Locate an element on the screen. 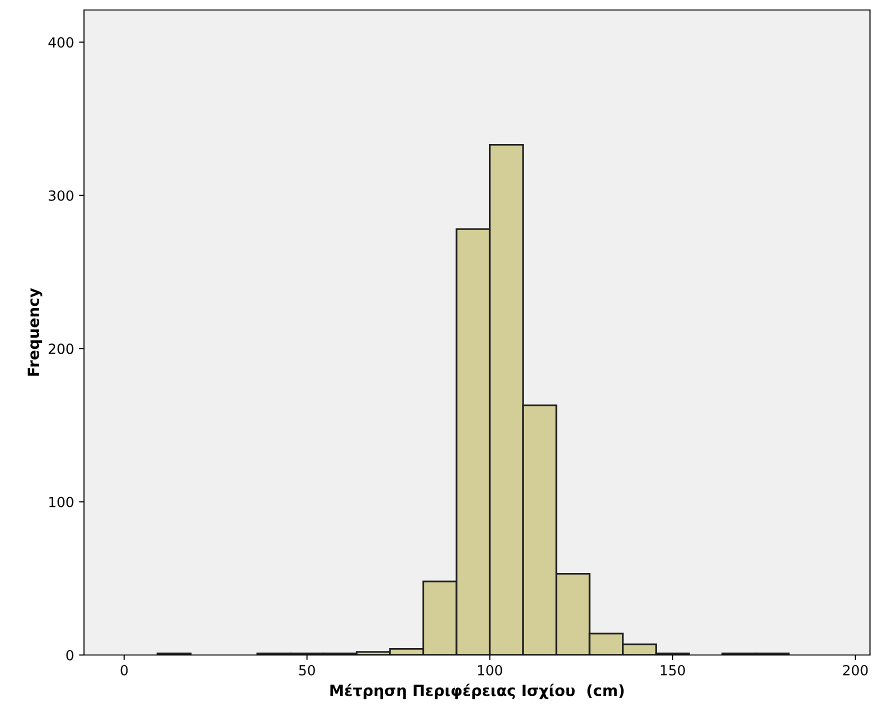  x-axis-title: Μέτρηση Περιφέρειας Ισχίου (cm) is located at coordinates (477, 692).